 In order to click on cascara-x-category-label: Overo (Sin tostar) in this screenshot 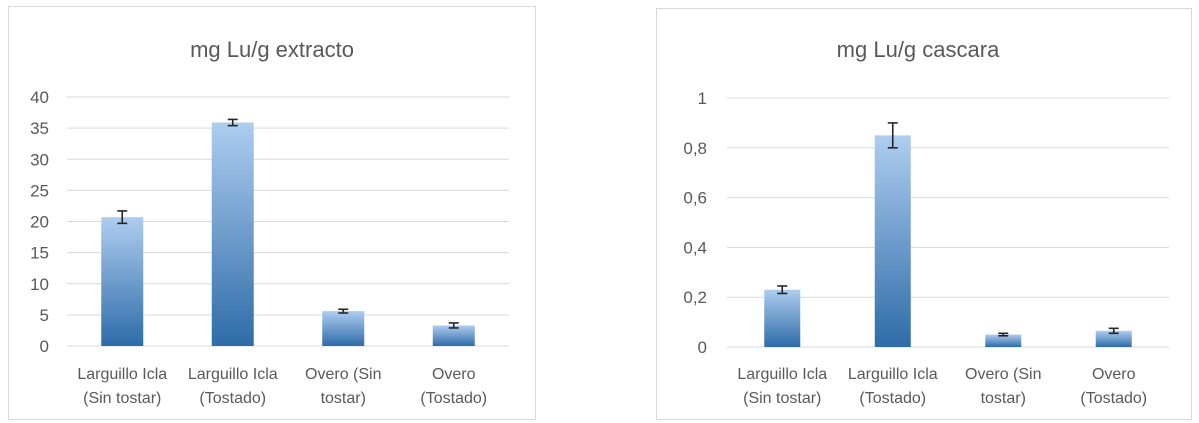, I will do `click(1003, 386)`.